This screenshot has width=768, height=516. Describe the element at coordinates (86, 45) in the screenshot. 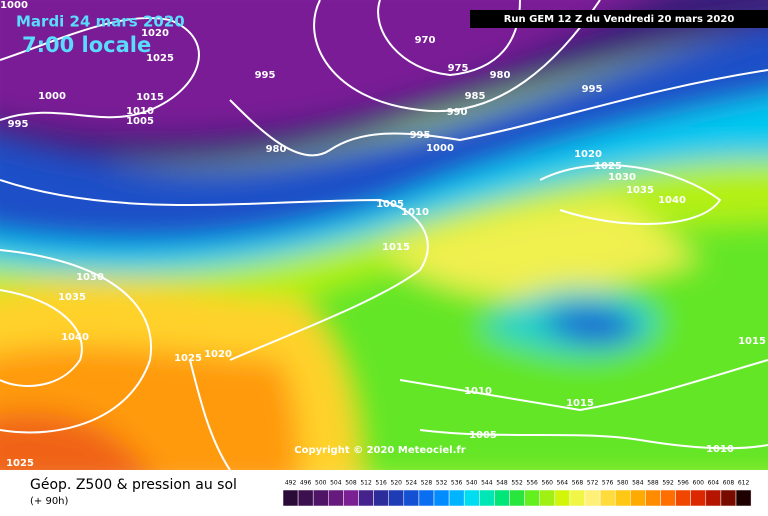

I see `map-time: 7:00 locale` at that location.